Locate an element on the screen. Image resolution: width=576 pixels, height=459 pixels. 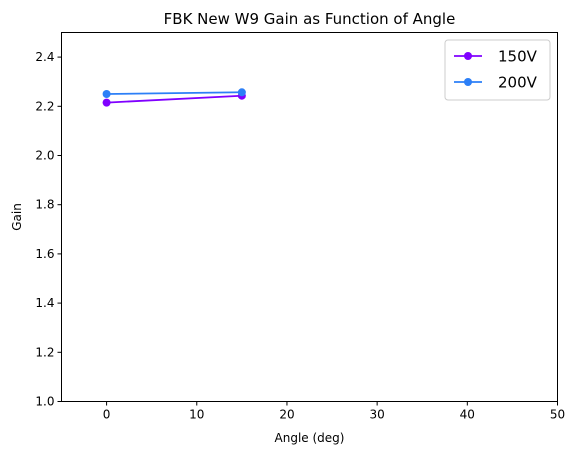
x-tick-label: 20 is located at coordinates (286, 415).